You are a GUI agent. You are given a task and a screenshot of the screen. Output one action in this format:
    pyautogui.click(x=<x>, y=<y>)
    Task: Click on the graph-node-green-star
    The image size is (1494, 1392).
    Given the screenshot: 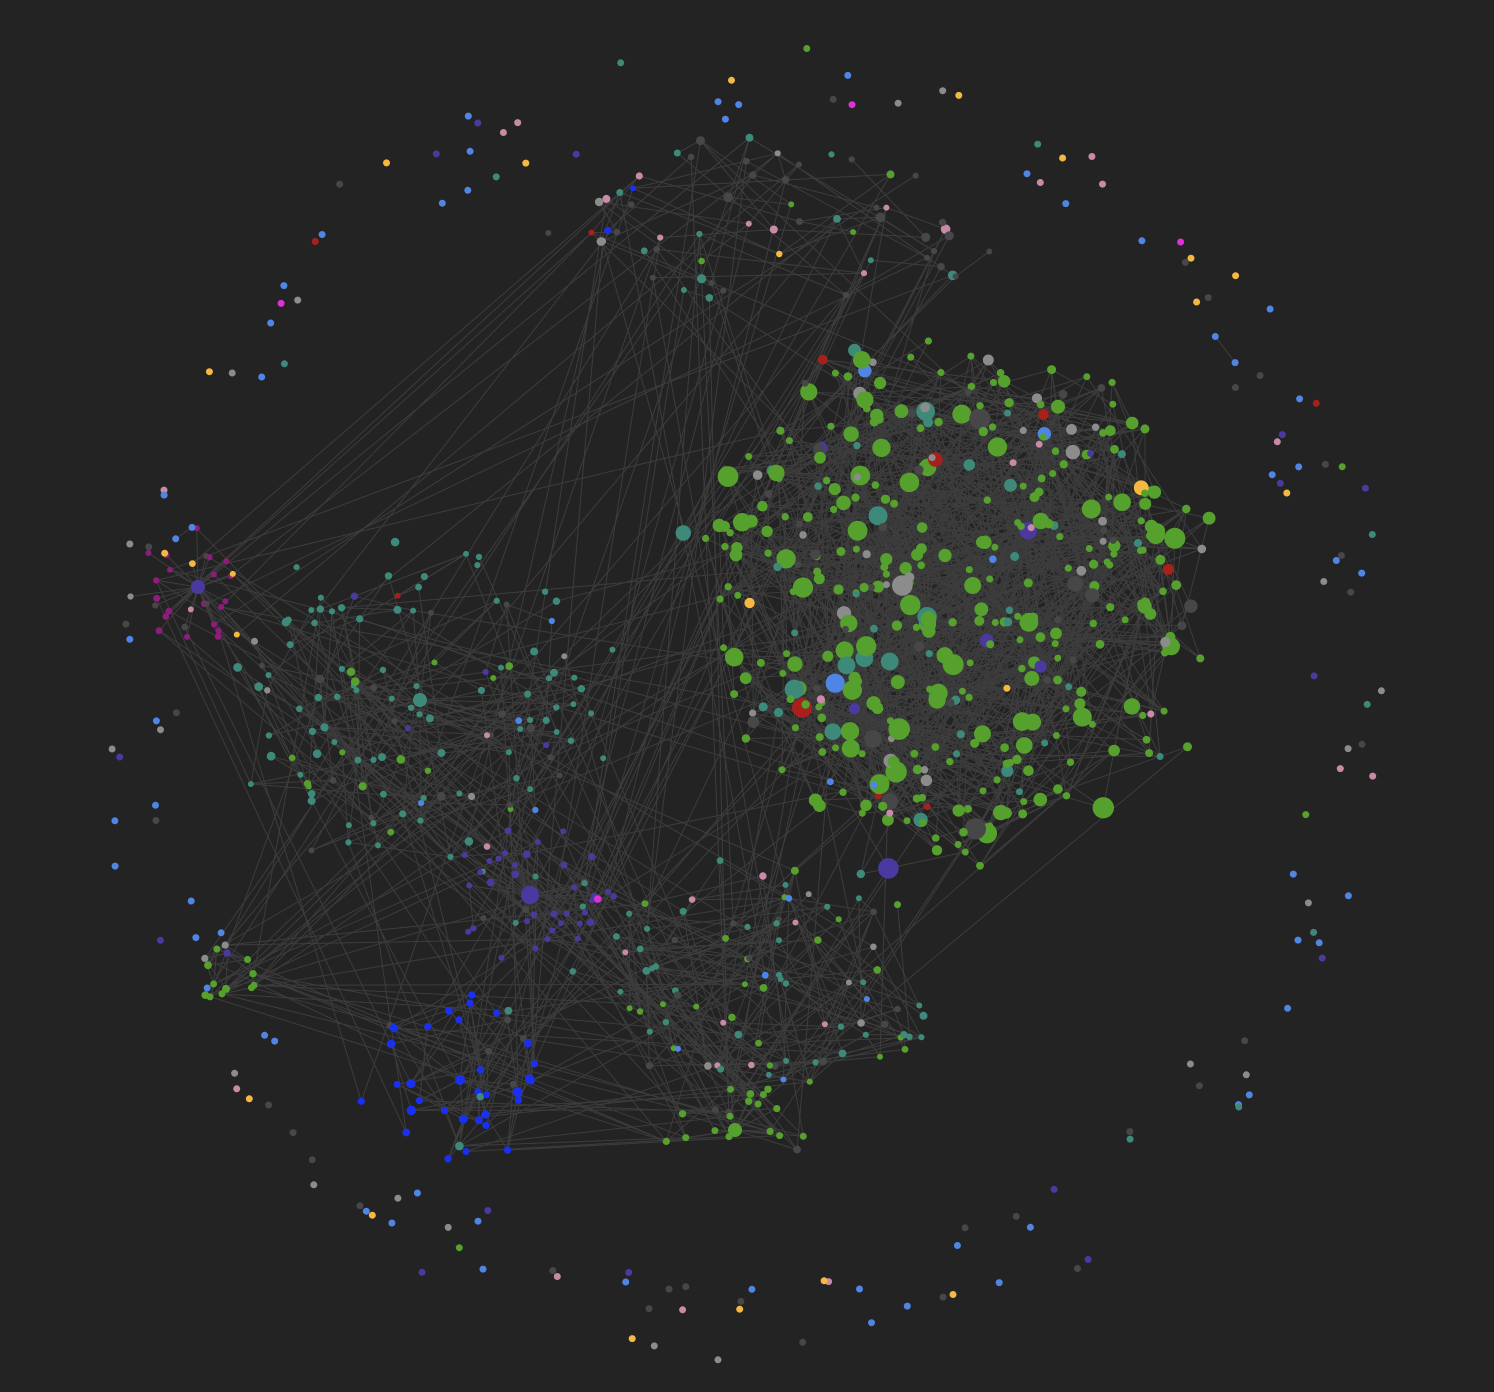 What is the action you would take?
    pyautogui.click(x=803, y=1136)
    